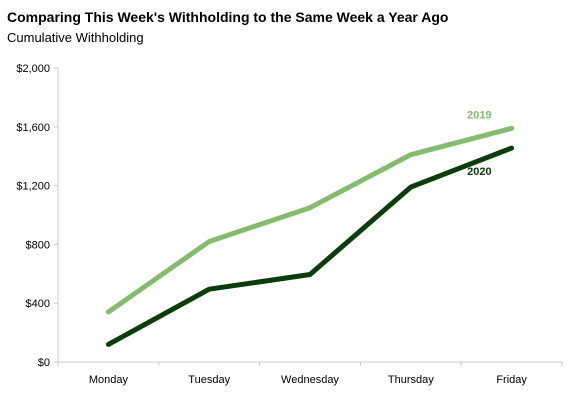 The width and height of the screenshot is (575, 405). Describe the element at coordinates (75, 37) in the screenshot. I see `chart-subtitle: Cumulative Withholding` at that location.